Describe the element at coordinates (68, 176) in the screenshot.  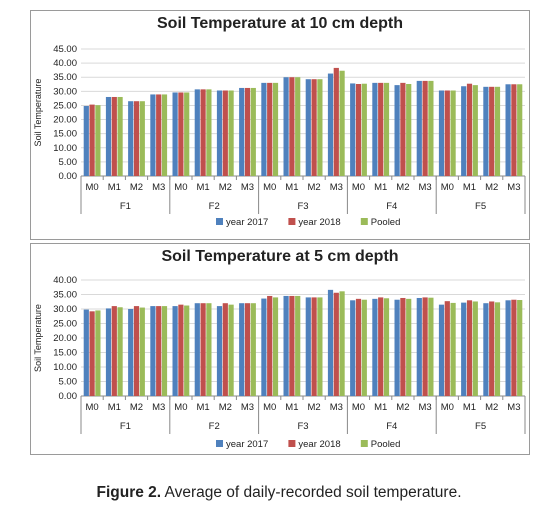
I see `y-tick-label: 0.00` at that location.